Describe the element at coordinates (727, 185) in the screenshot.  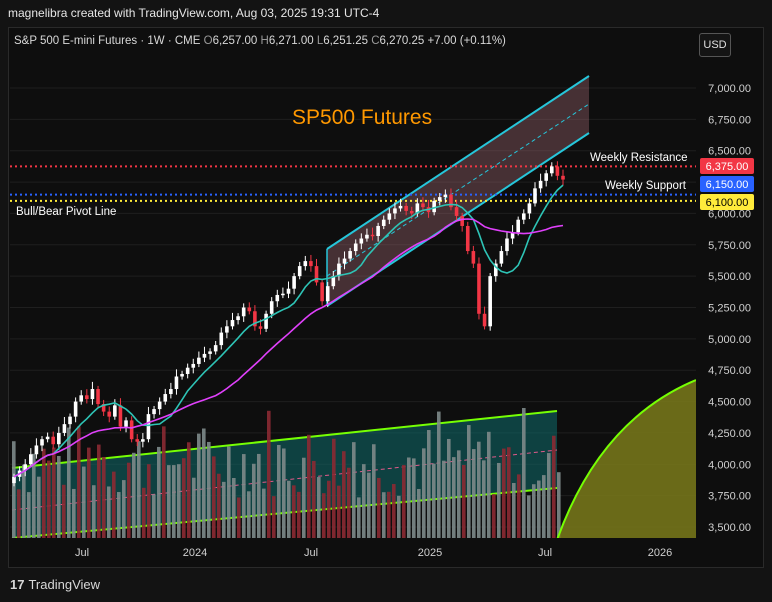
I see `price-badge-label: 6,150.00` at that location.